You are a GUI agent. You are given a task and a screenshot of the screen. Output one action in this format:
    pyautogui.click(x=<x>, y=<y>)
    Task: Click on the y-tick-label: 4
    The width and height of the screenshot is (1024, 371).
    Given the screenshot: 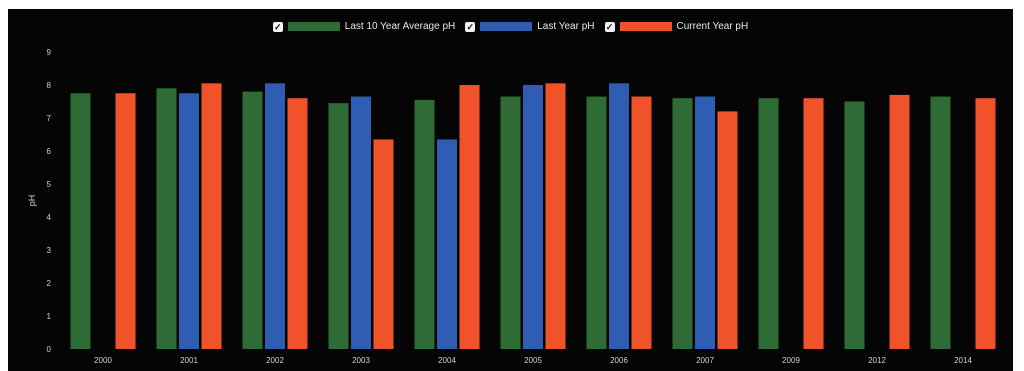 What is the action you would take?
    pyautogui.click(x=49, y=217)
    